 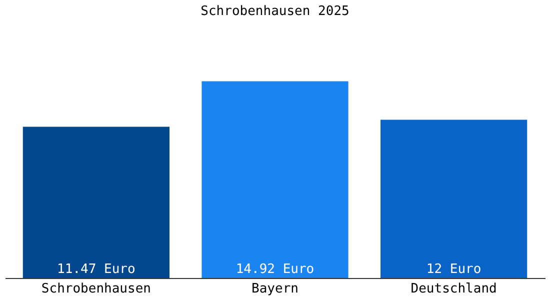 What do you see at coordinates (96, 289) in the screenshot?
I see `x-tick-label: Schrobenhausen` at bounding box center [96, 289].